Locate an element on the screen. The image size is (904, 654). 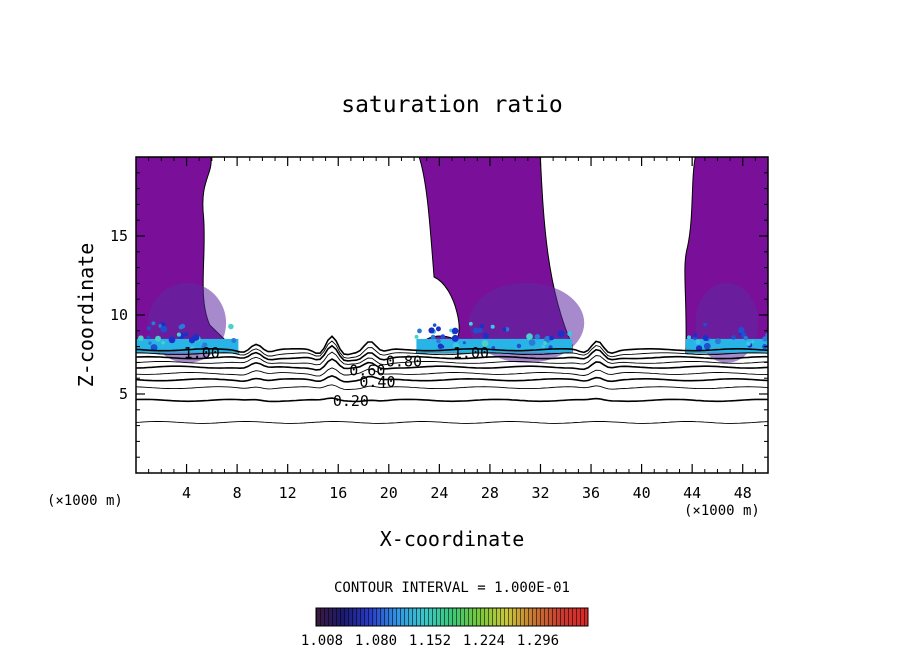
contour-labels: 0.200.400.60 0.80 1.00 1.00 is located at coordinates (336, 377).